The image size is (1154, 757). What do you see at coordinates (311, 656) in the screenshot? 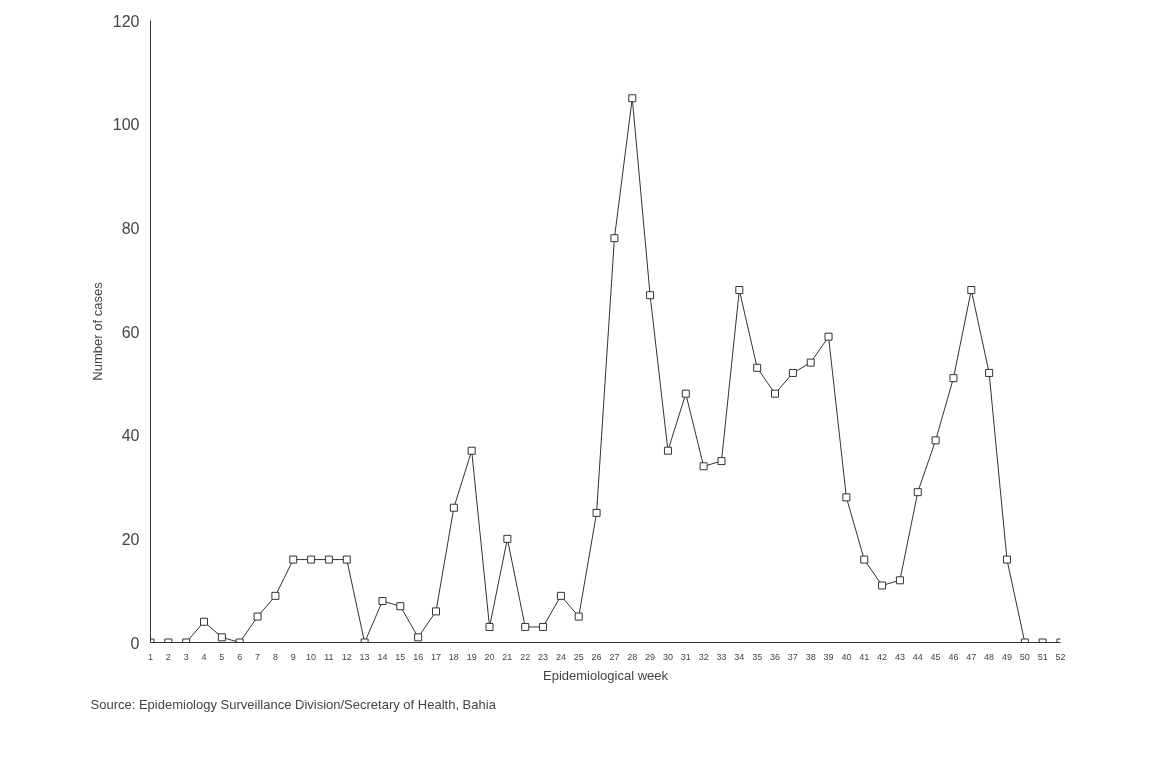
I see `x-tick-label: 10` at bounding box center [311, 656].